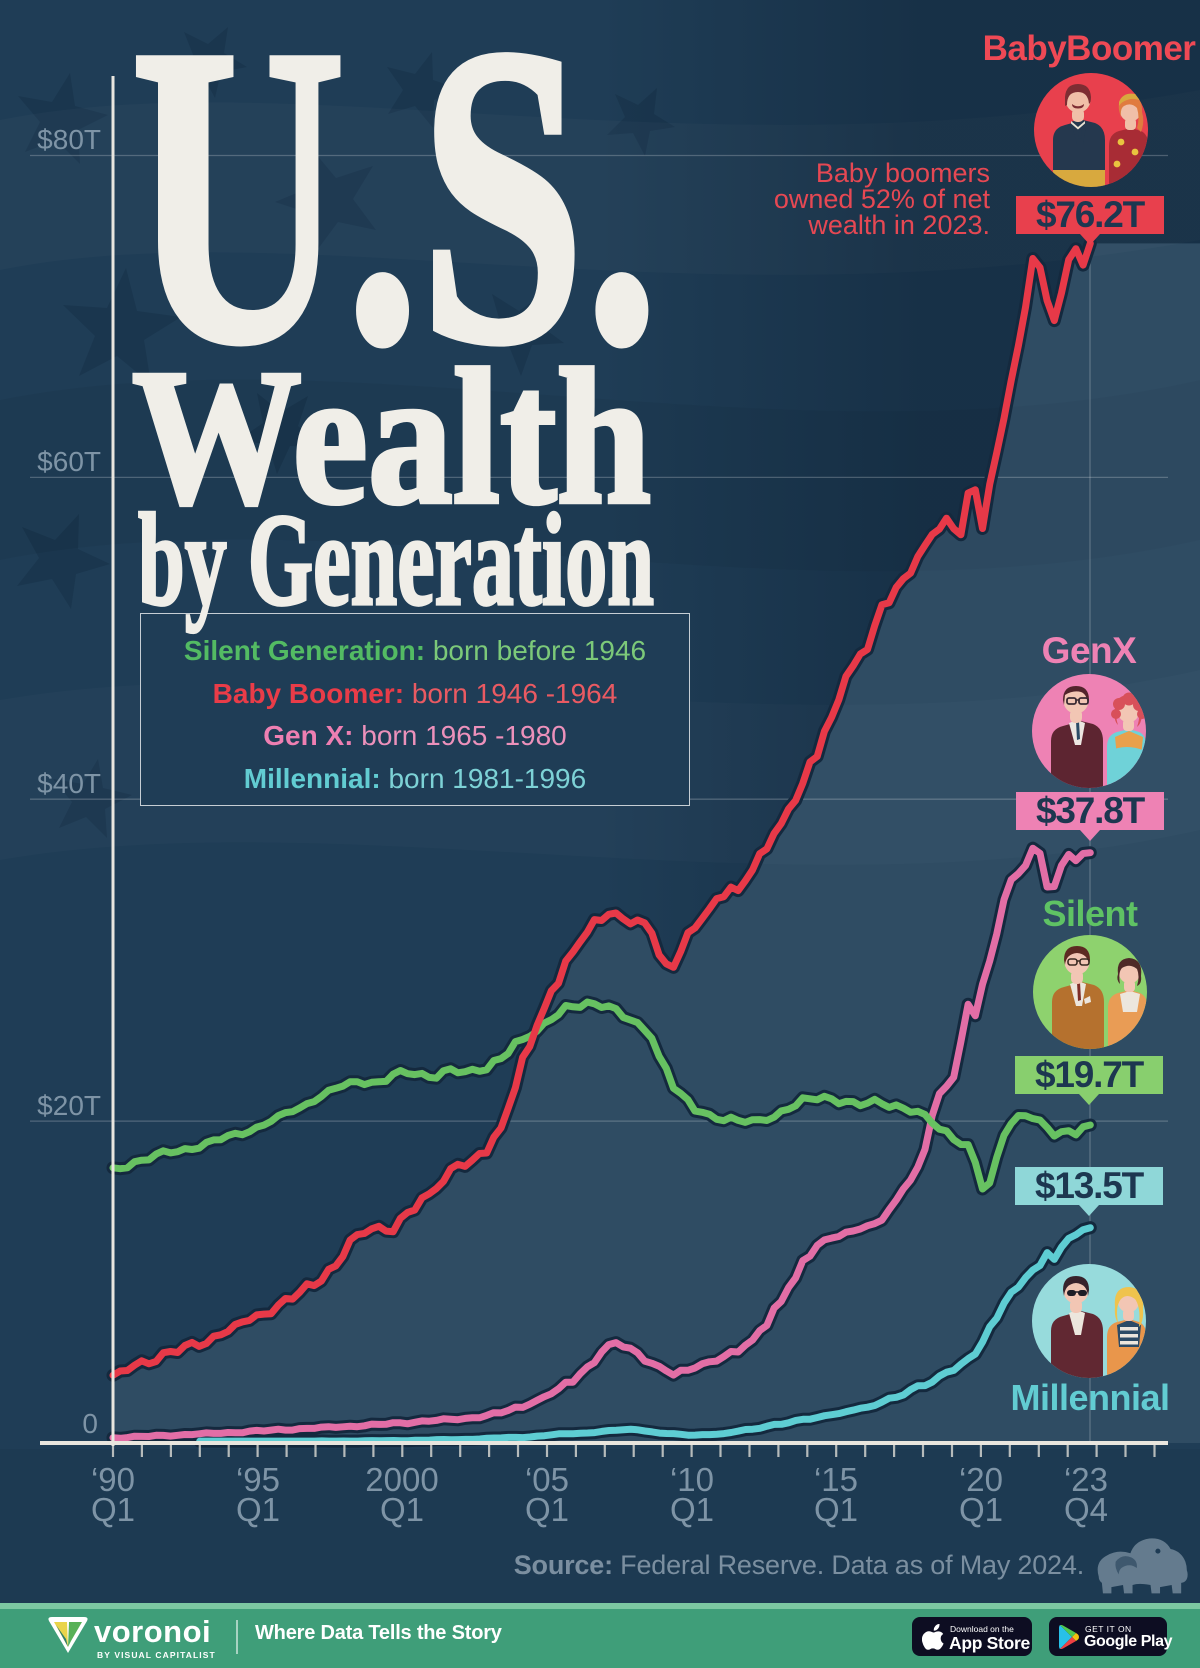 The height and width of the screenshot is (1668, 1200). Describe the element at coordinates (69, 1105) in the screenshot. I see `svg-text: $20T` at that location.